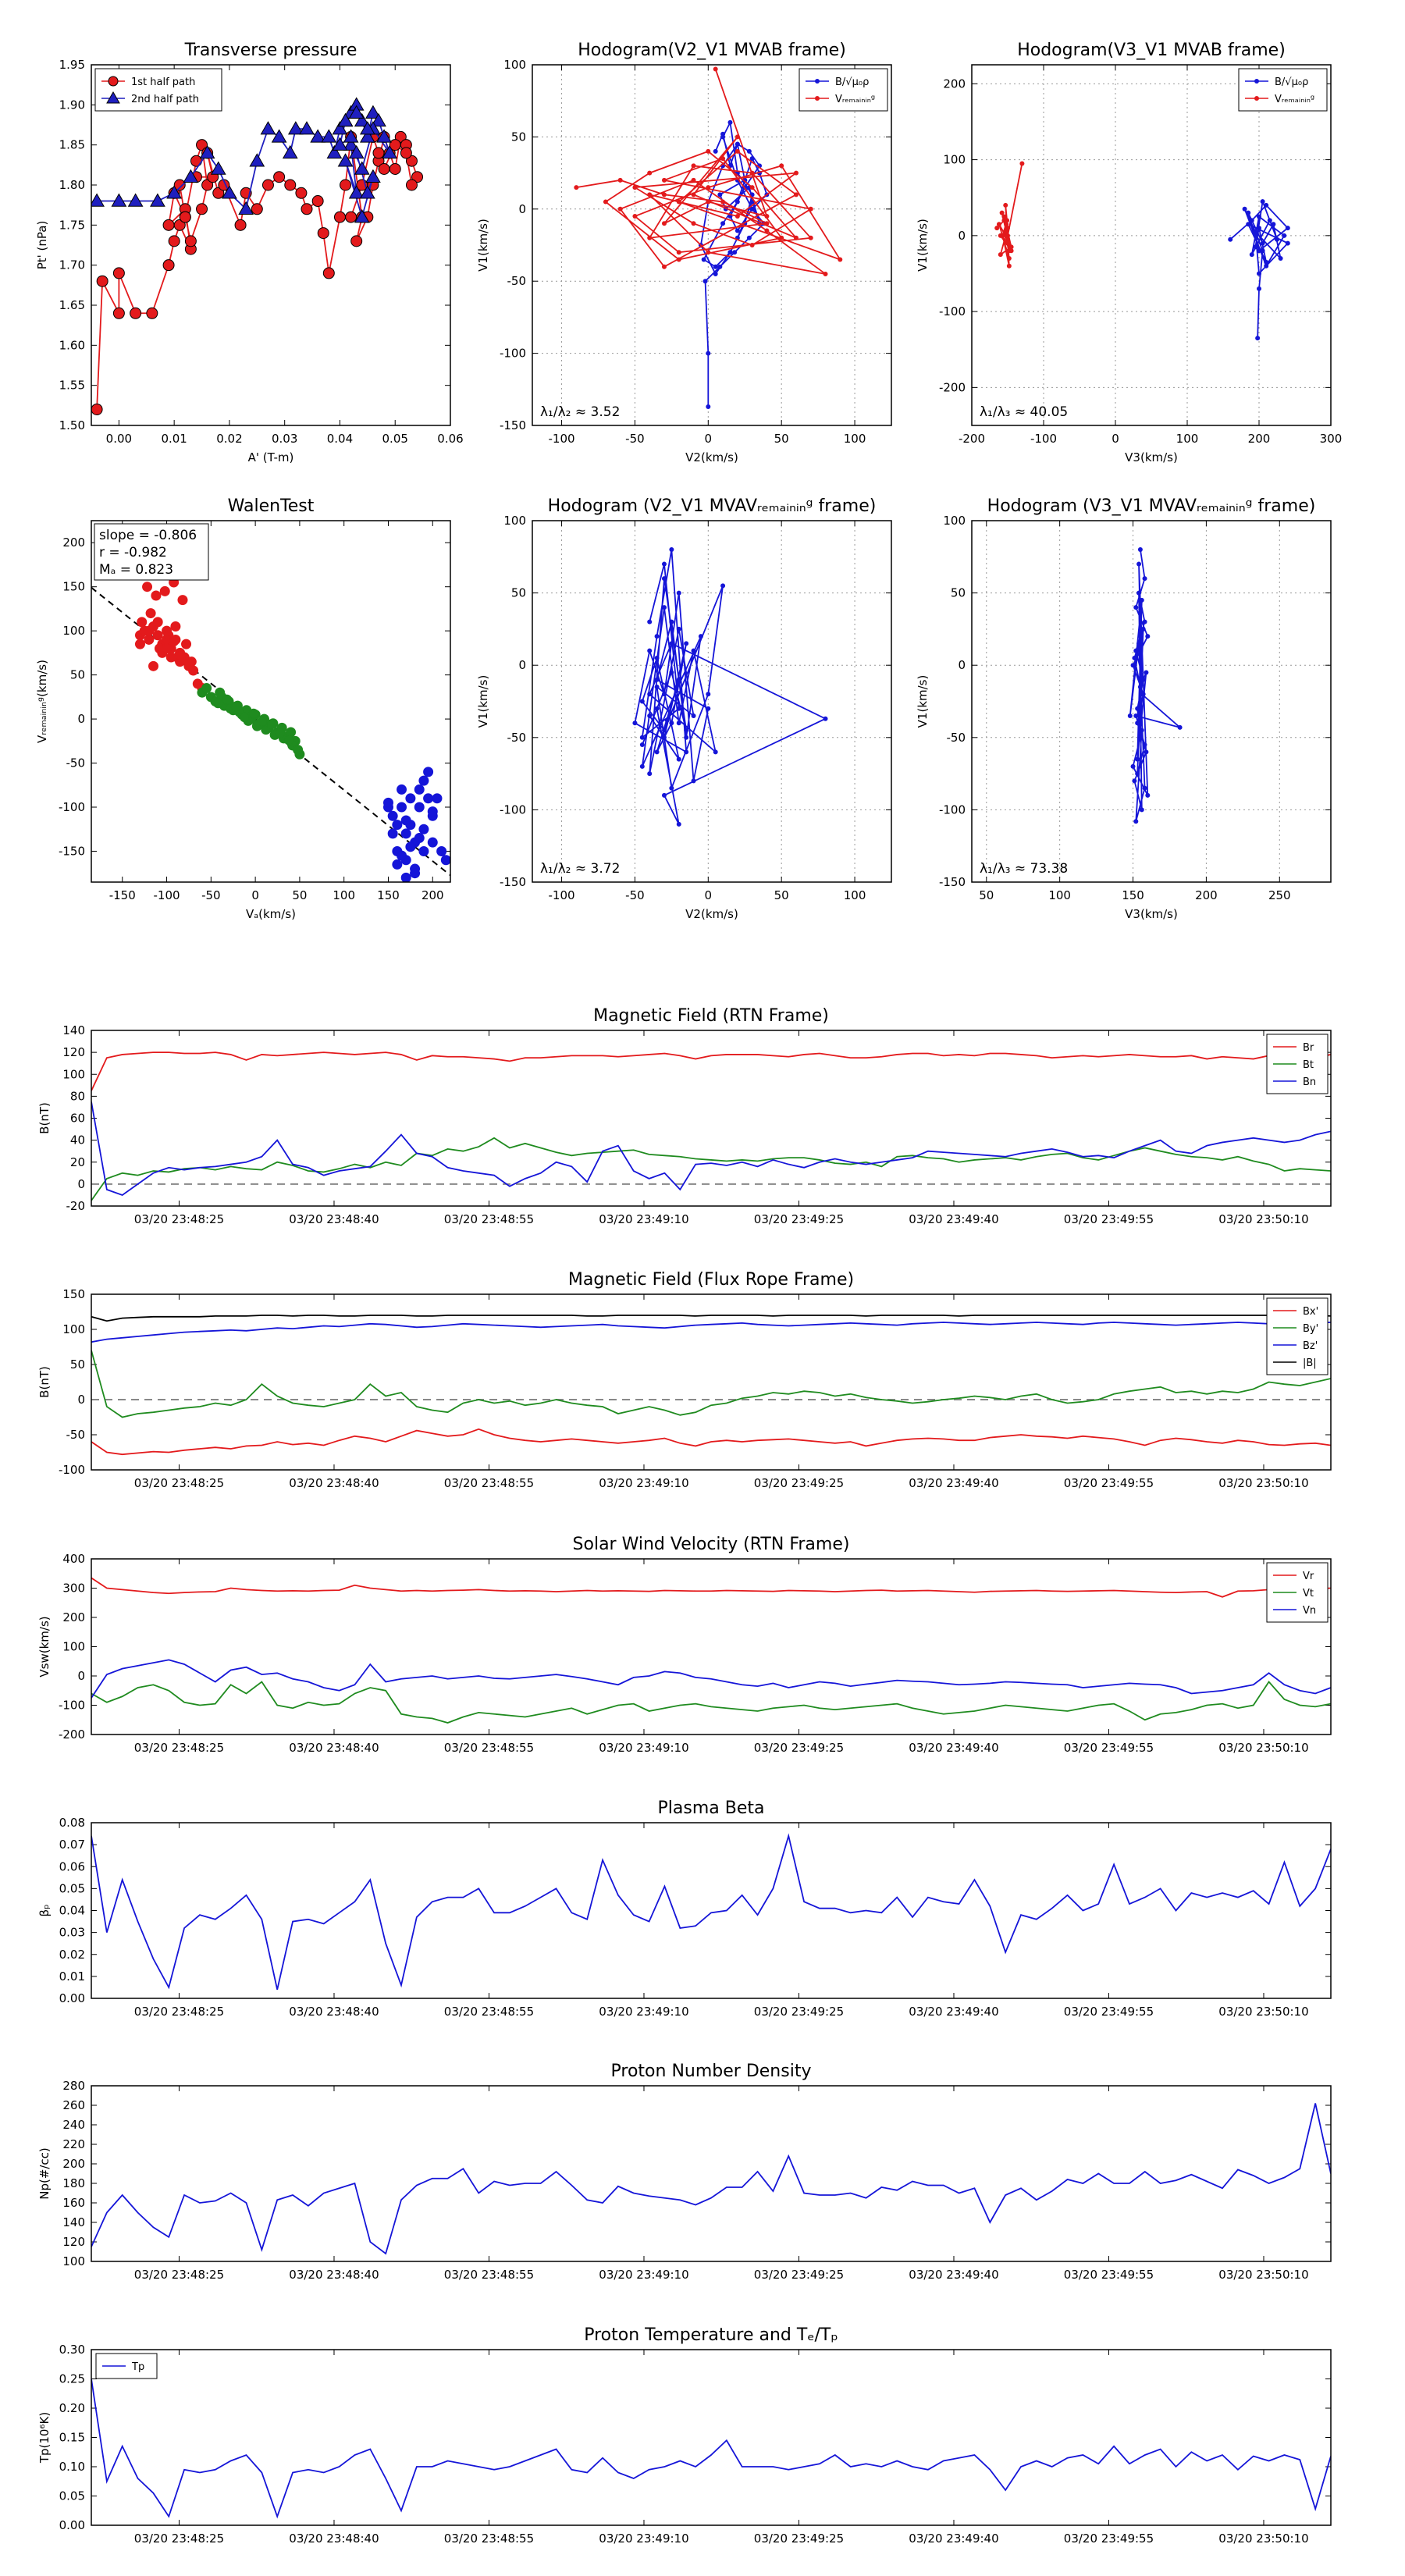 The height and width of the screenshot is (2576, 1405). Describe the element at coordinates (72, 1911) in the screenshot. I see `y-tick-label: 0.04` at that location.